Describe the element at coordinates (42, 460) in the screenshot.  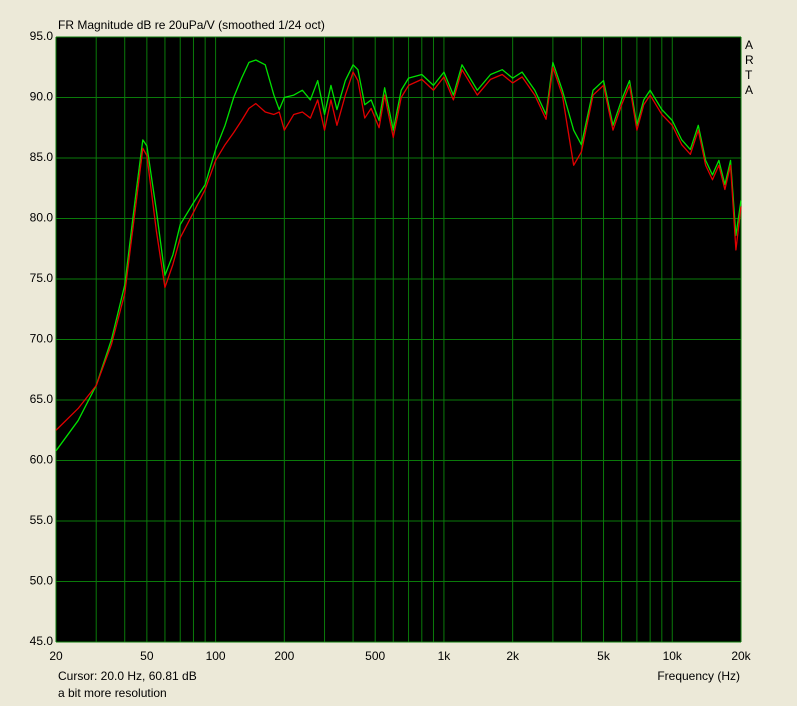
I see `y-tick-label: 60.0` at that location.